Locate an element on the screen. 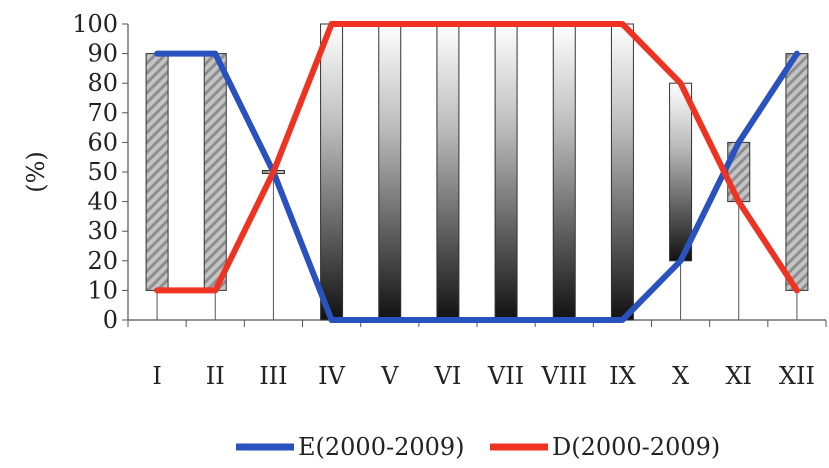 The image size is (829, 468). range-bar-v is located at coordinates (390, 172).